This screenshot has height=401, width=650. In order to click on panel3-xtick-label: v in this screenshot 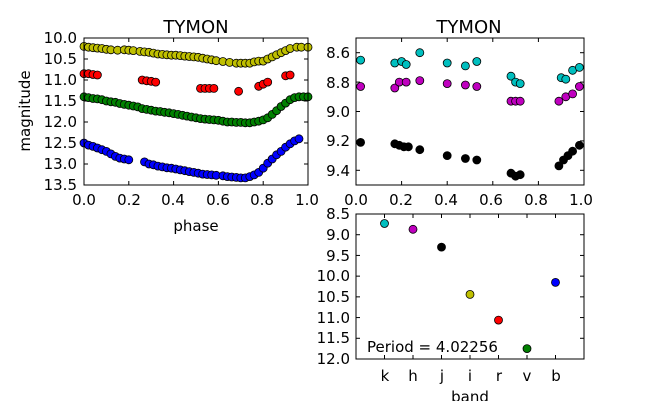, I will do `click(527, 376)`.